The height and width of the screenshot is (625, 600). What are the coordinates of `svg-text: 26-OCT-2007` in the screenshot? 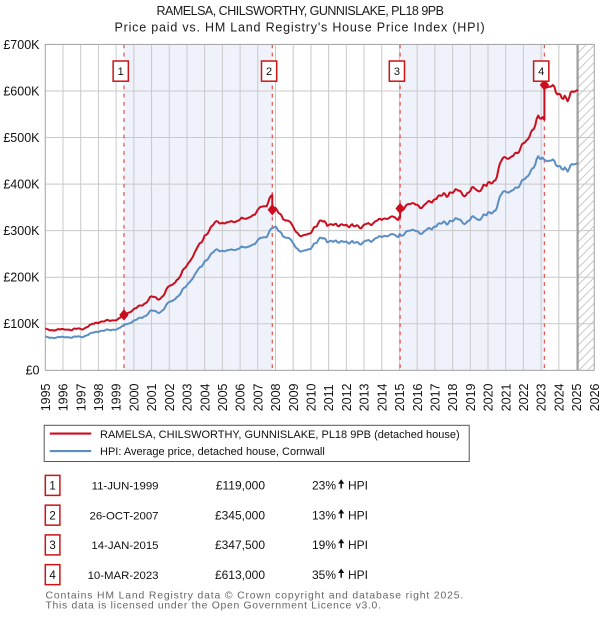 It's located at (123, 516).